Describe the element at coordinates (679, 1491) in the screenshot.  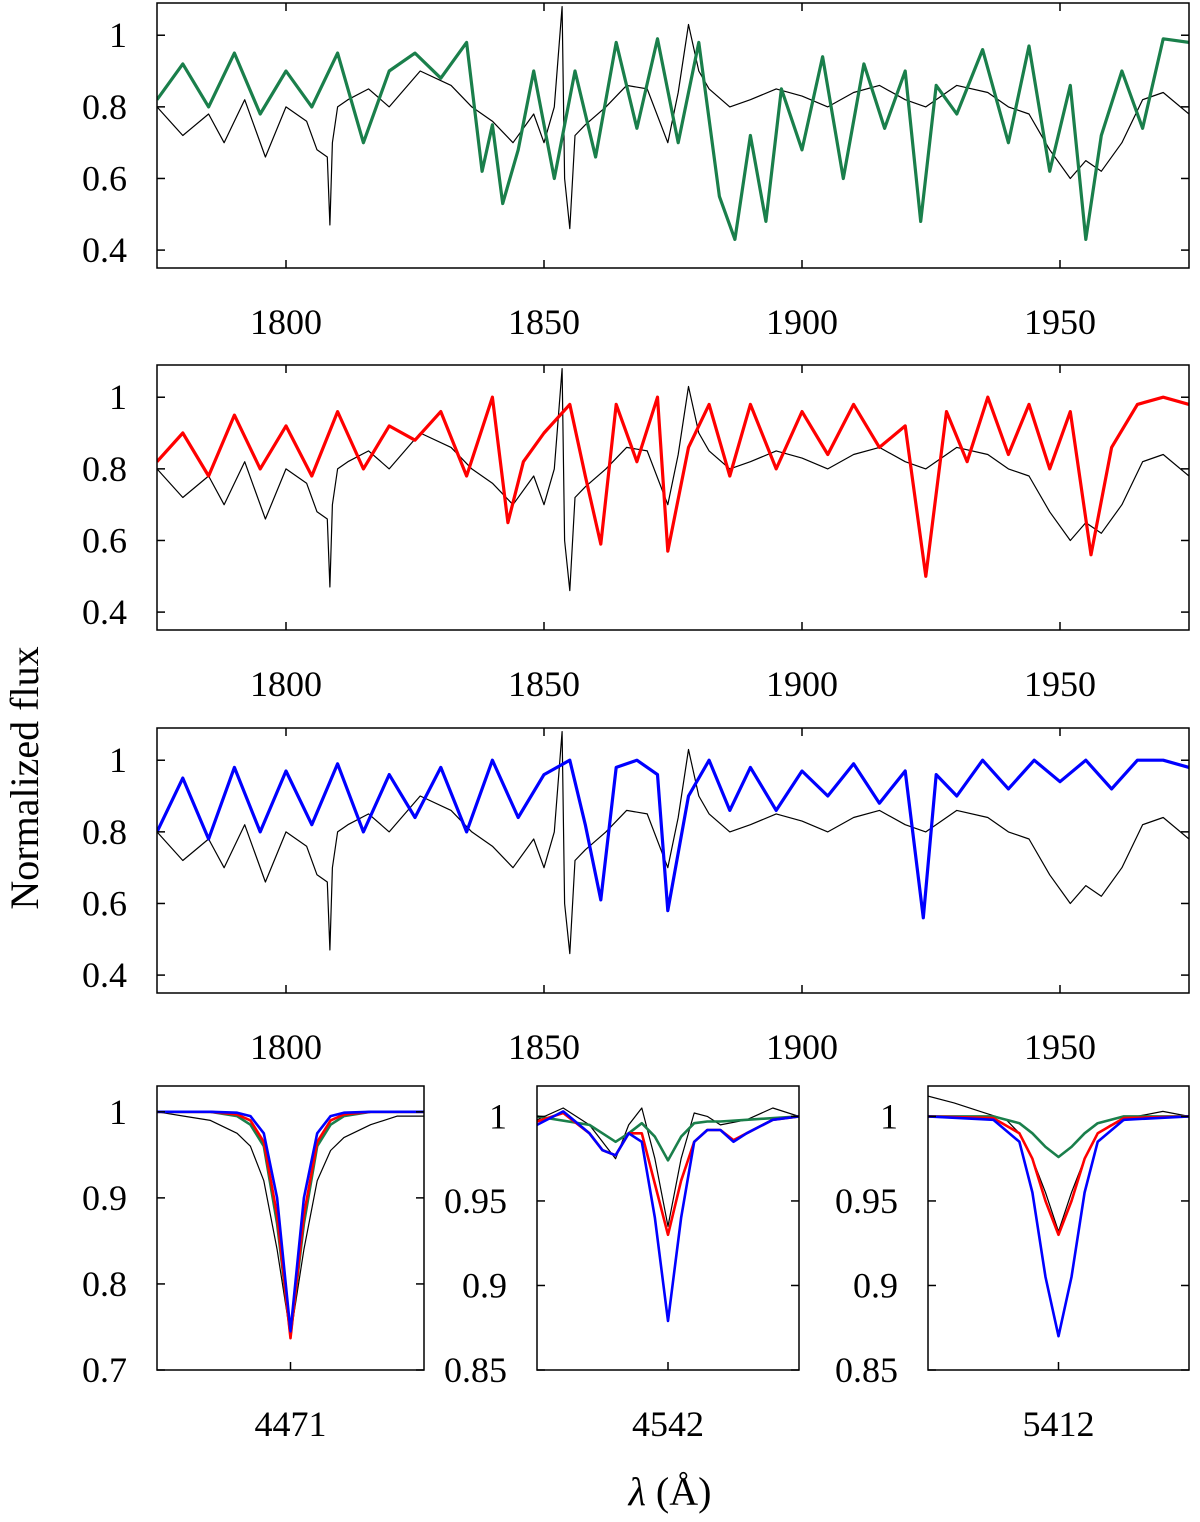
I see `x-axis-label-unit: (Å)` at that location.